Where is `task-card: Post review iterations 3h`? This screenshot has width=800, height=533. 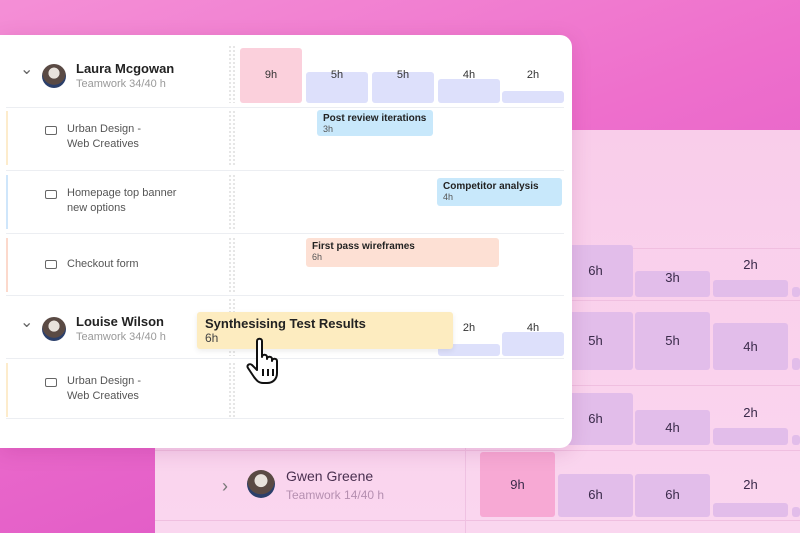
task-card: Post review iterations 3h is located at coordinates (375, 123).